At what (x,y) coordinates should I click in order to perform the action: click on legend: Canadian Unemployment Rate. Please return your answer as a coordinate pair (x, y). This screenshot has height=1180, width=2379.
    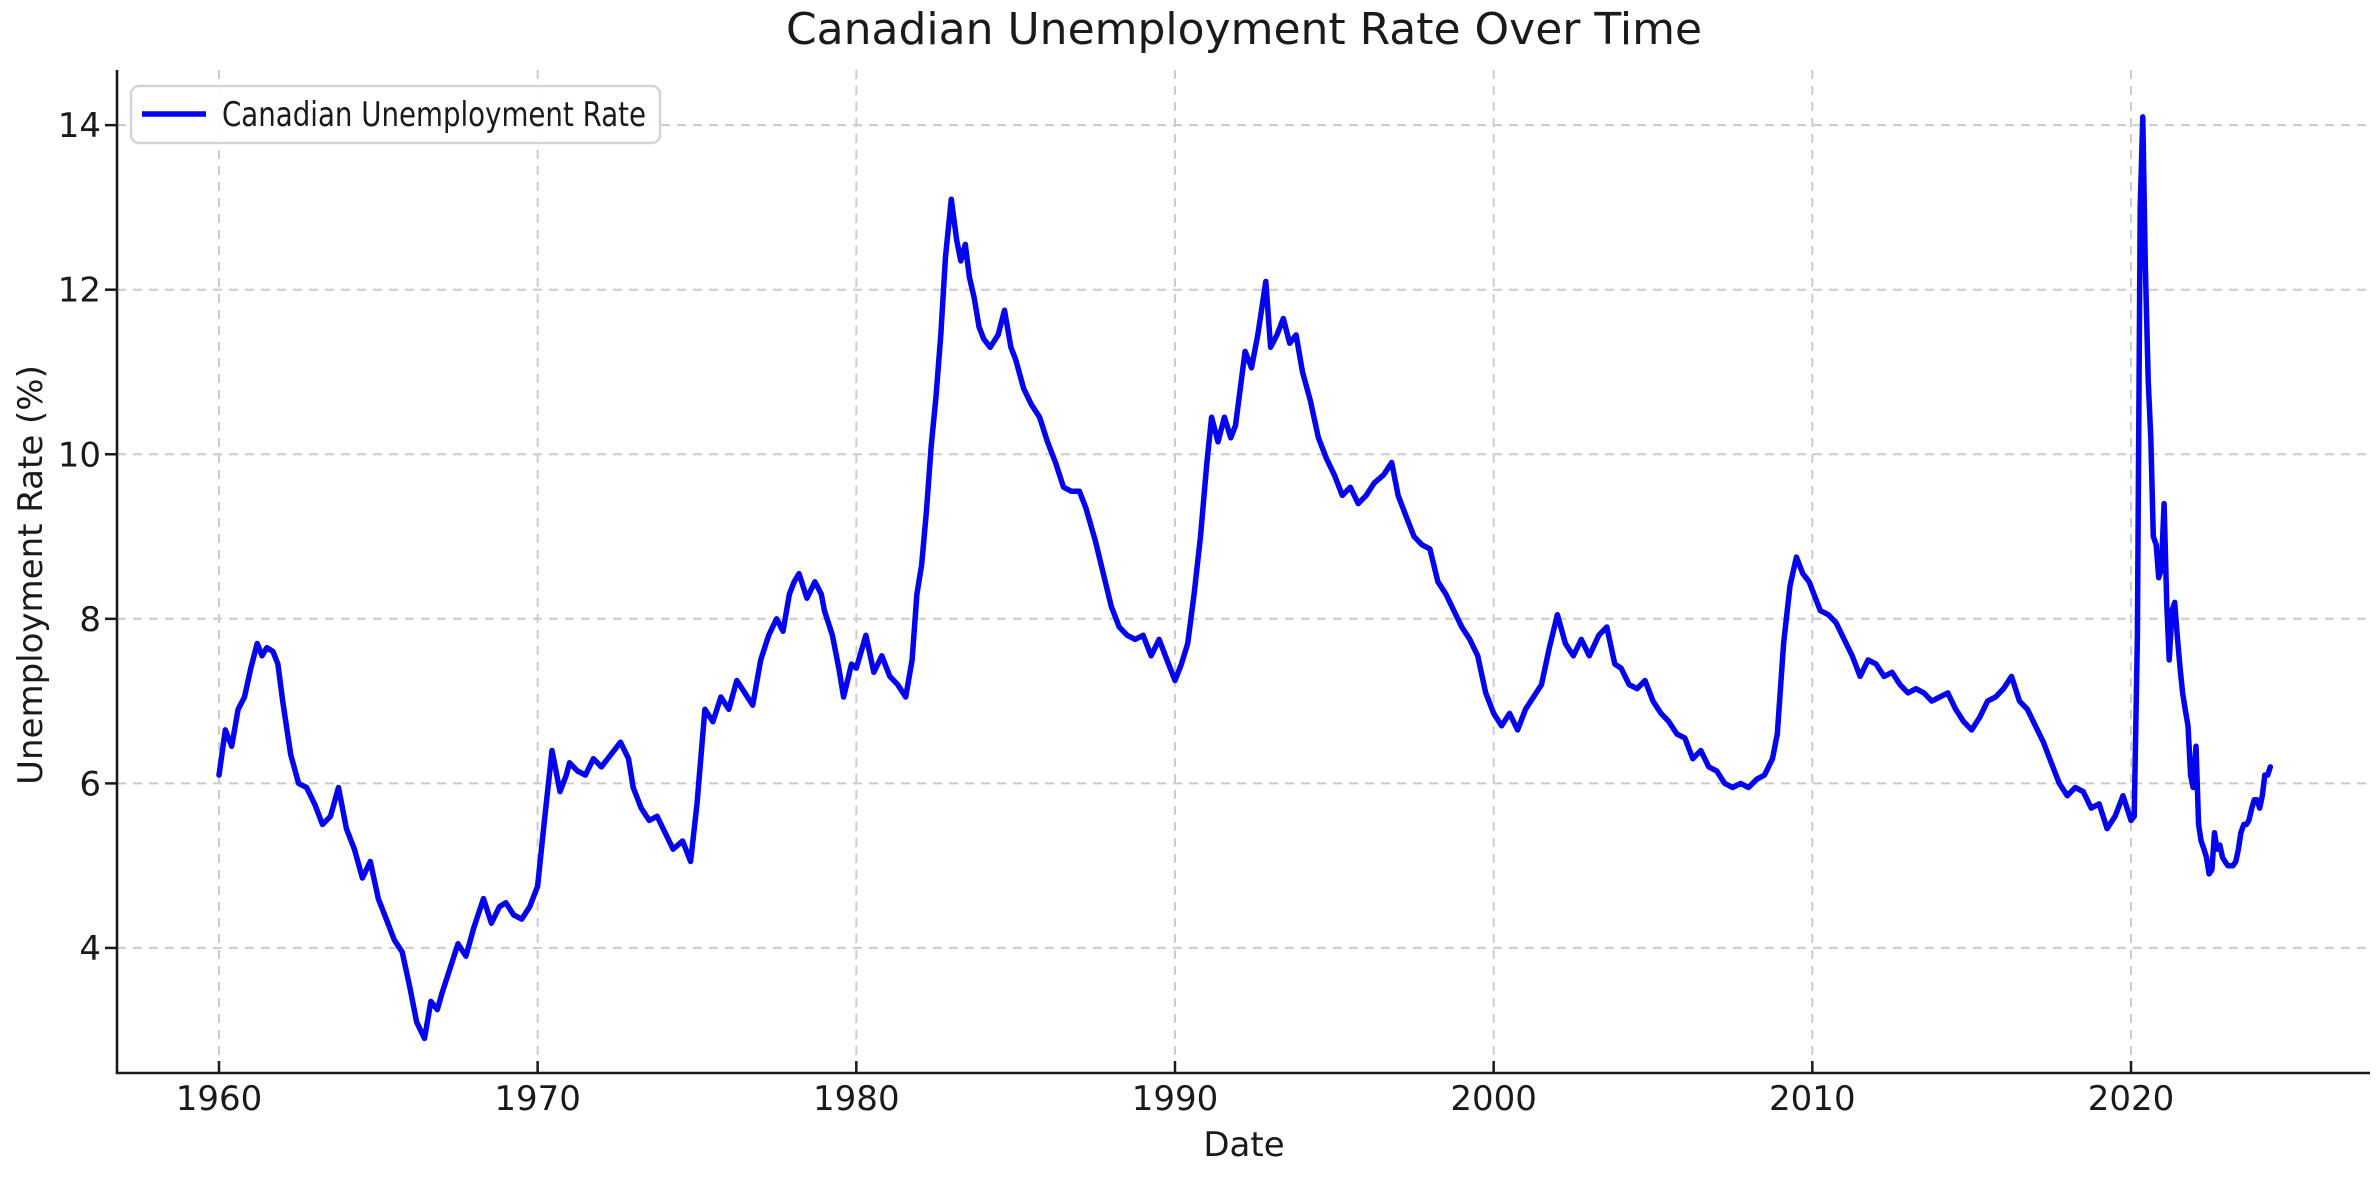
    Looking at the image, I should click on (395, 114).